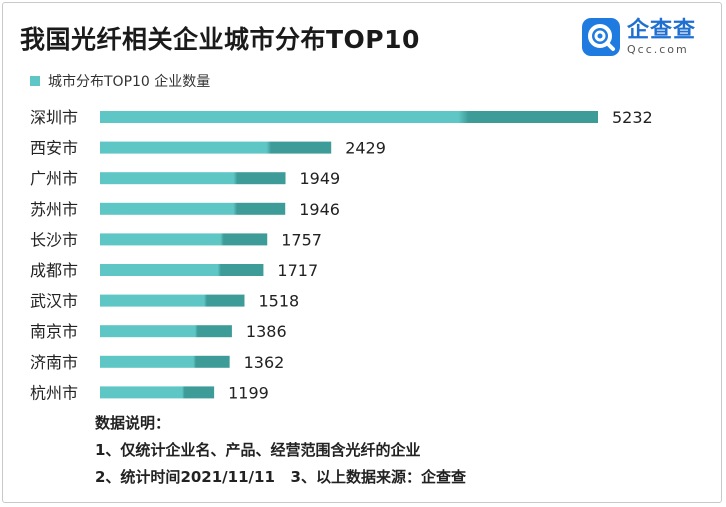  Describe the element at coordinates (297, 270) in the screenshot. I see `bar-value-label: 1717` at that location.